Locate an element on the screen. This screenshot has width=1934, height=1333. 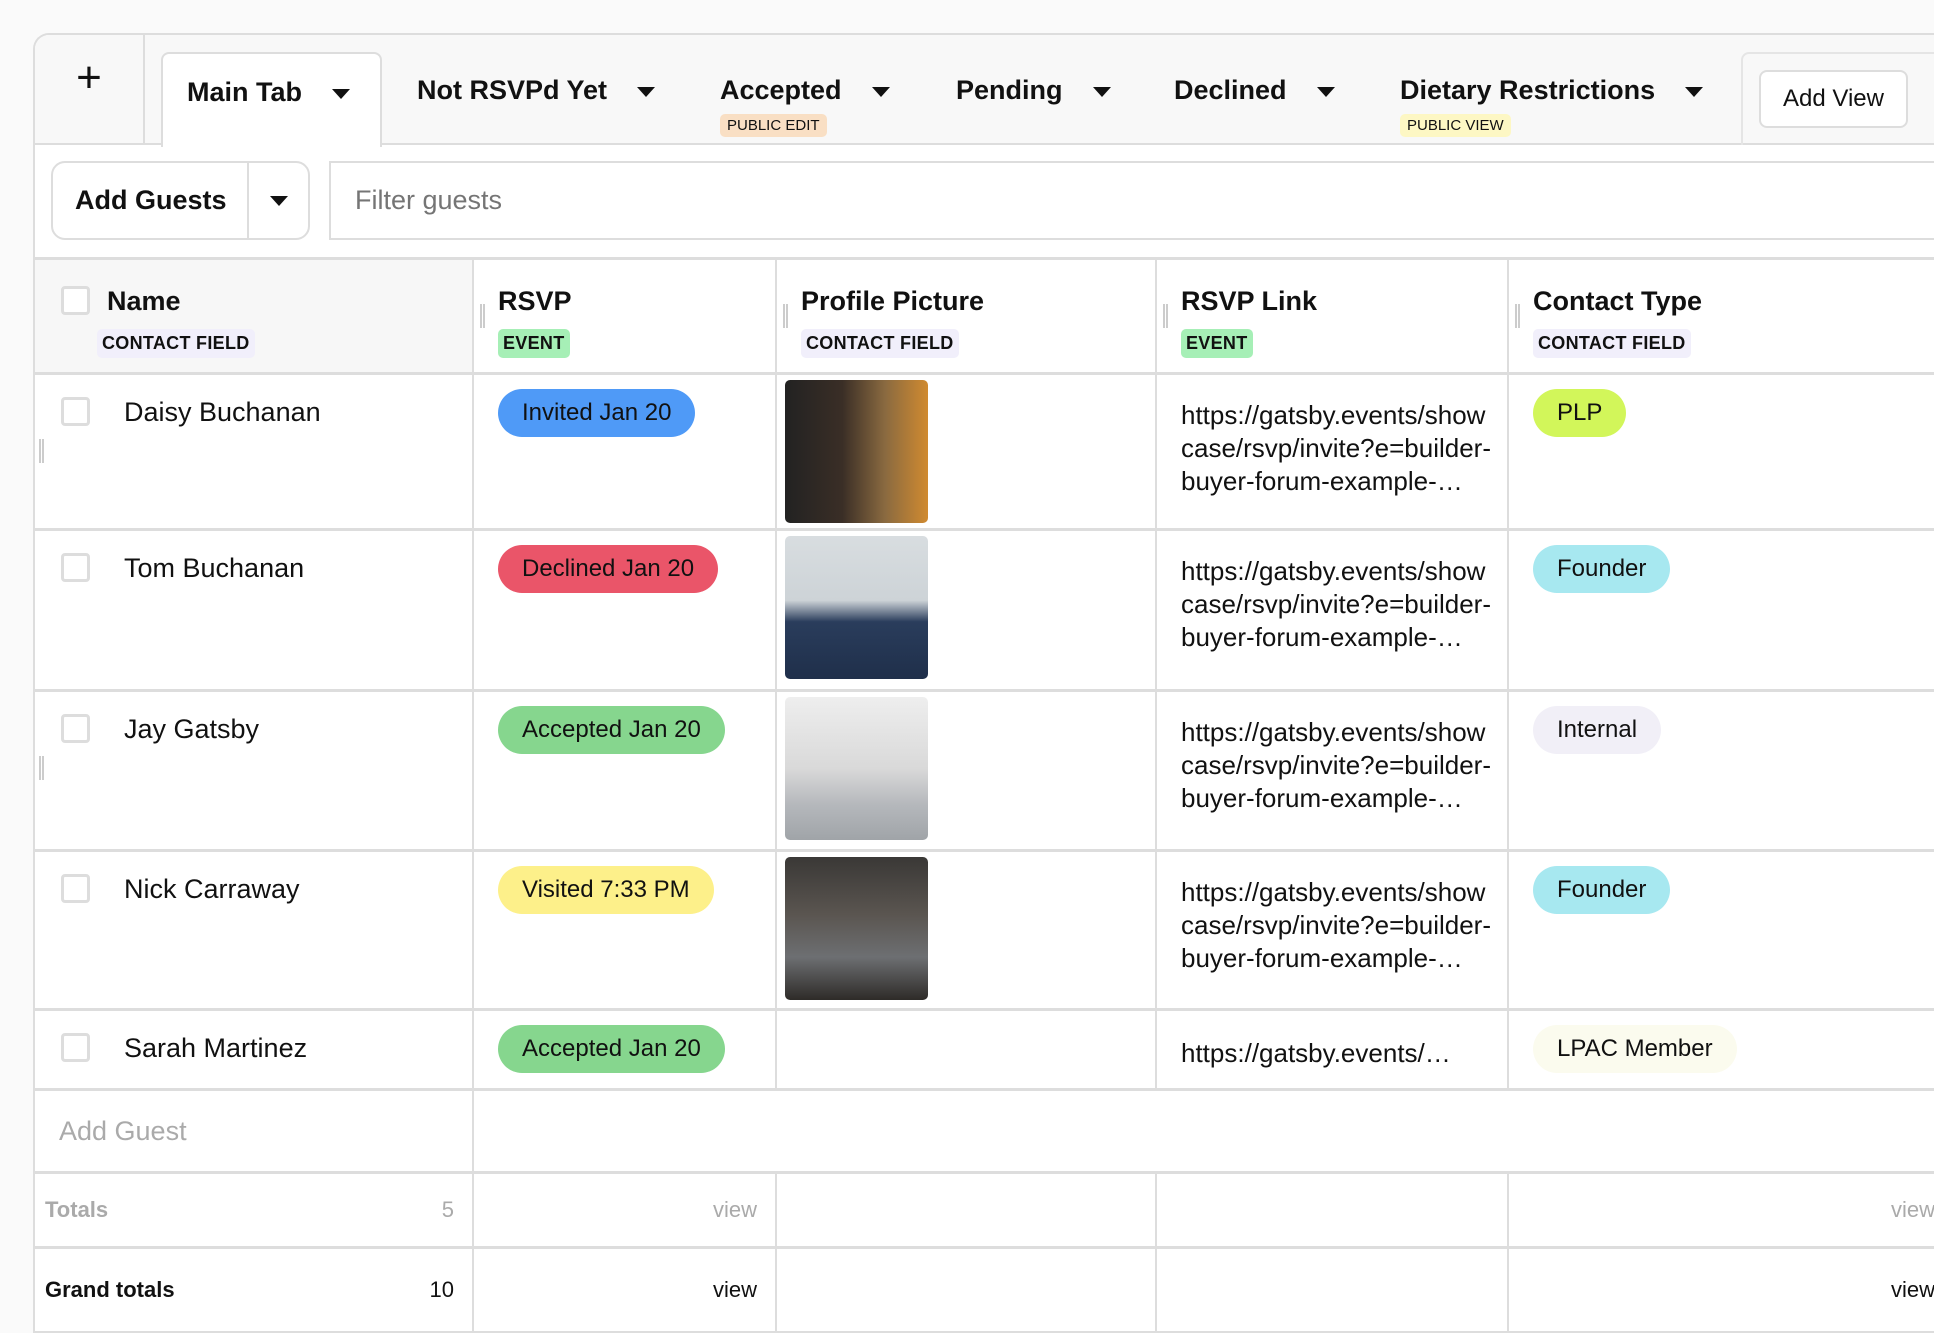
column-header-contact-type: Contact Type CONTACT FIELD is located at coordinates (1721, 316).